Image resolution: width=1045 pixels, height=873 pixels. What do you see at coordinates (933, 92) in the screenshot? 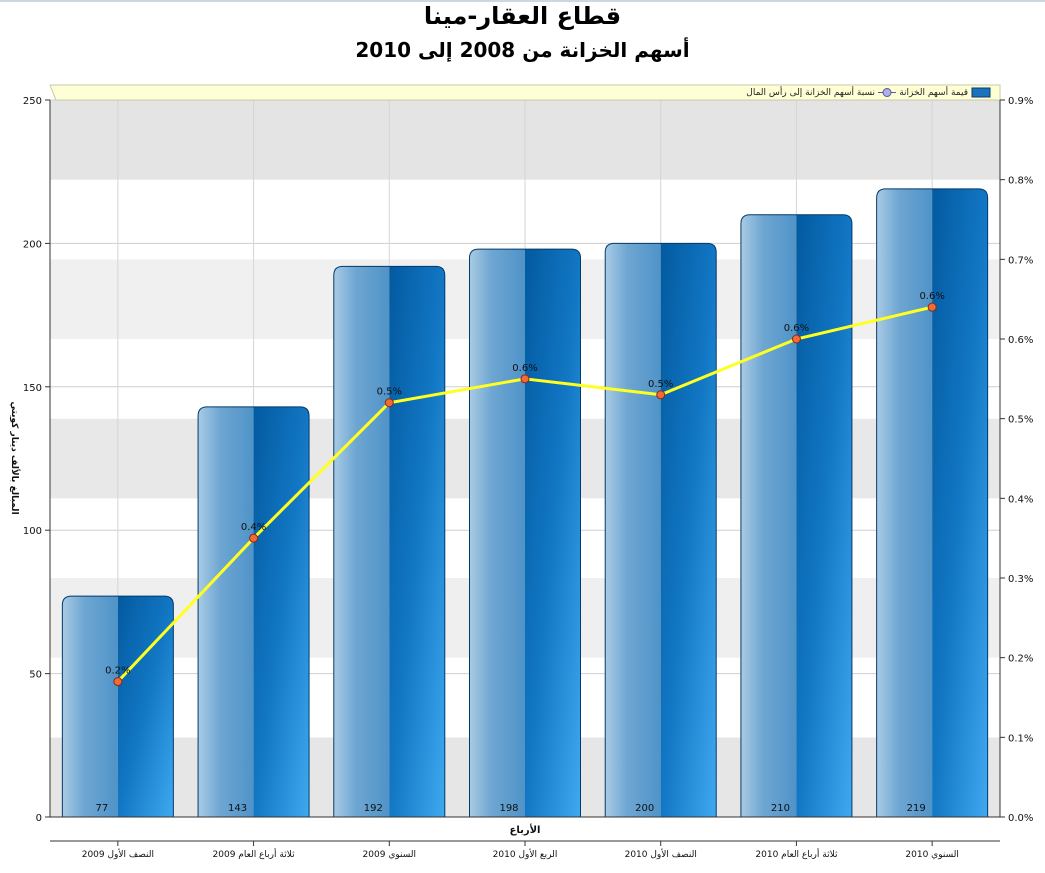
I see `legend-bar-label: قيمة أسهم الخزانة` at bounding box center [933, 92].